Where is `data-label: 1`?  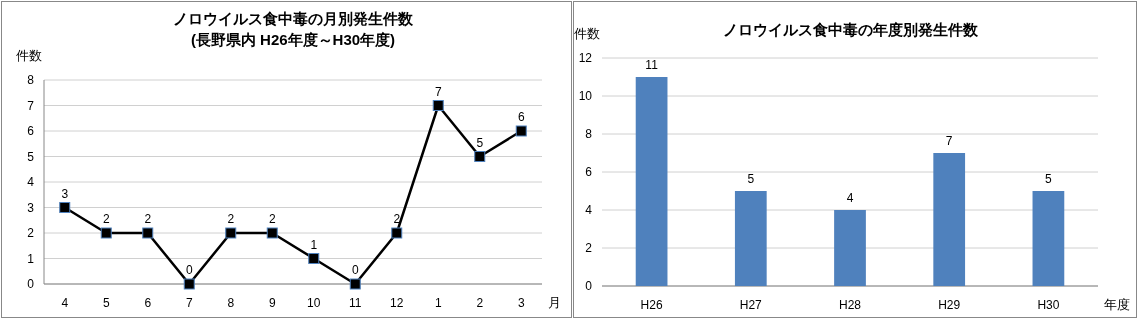 data-label: 1 is located at coordinates (314, 244).